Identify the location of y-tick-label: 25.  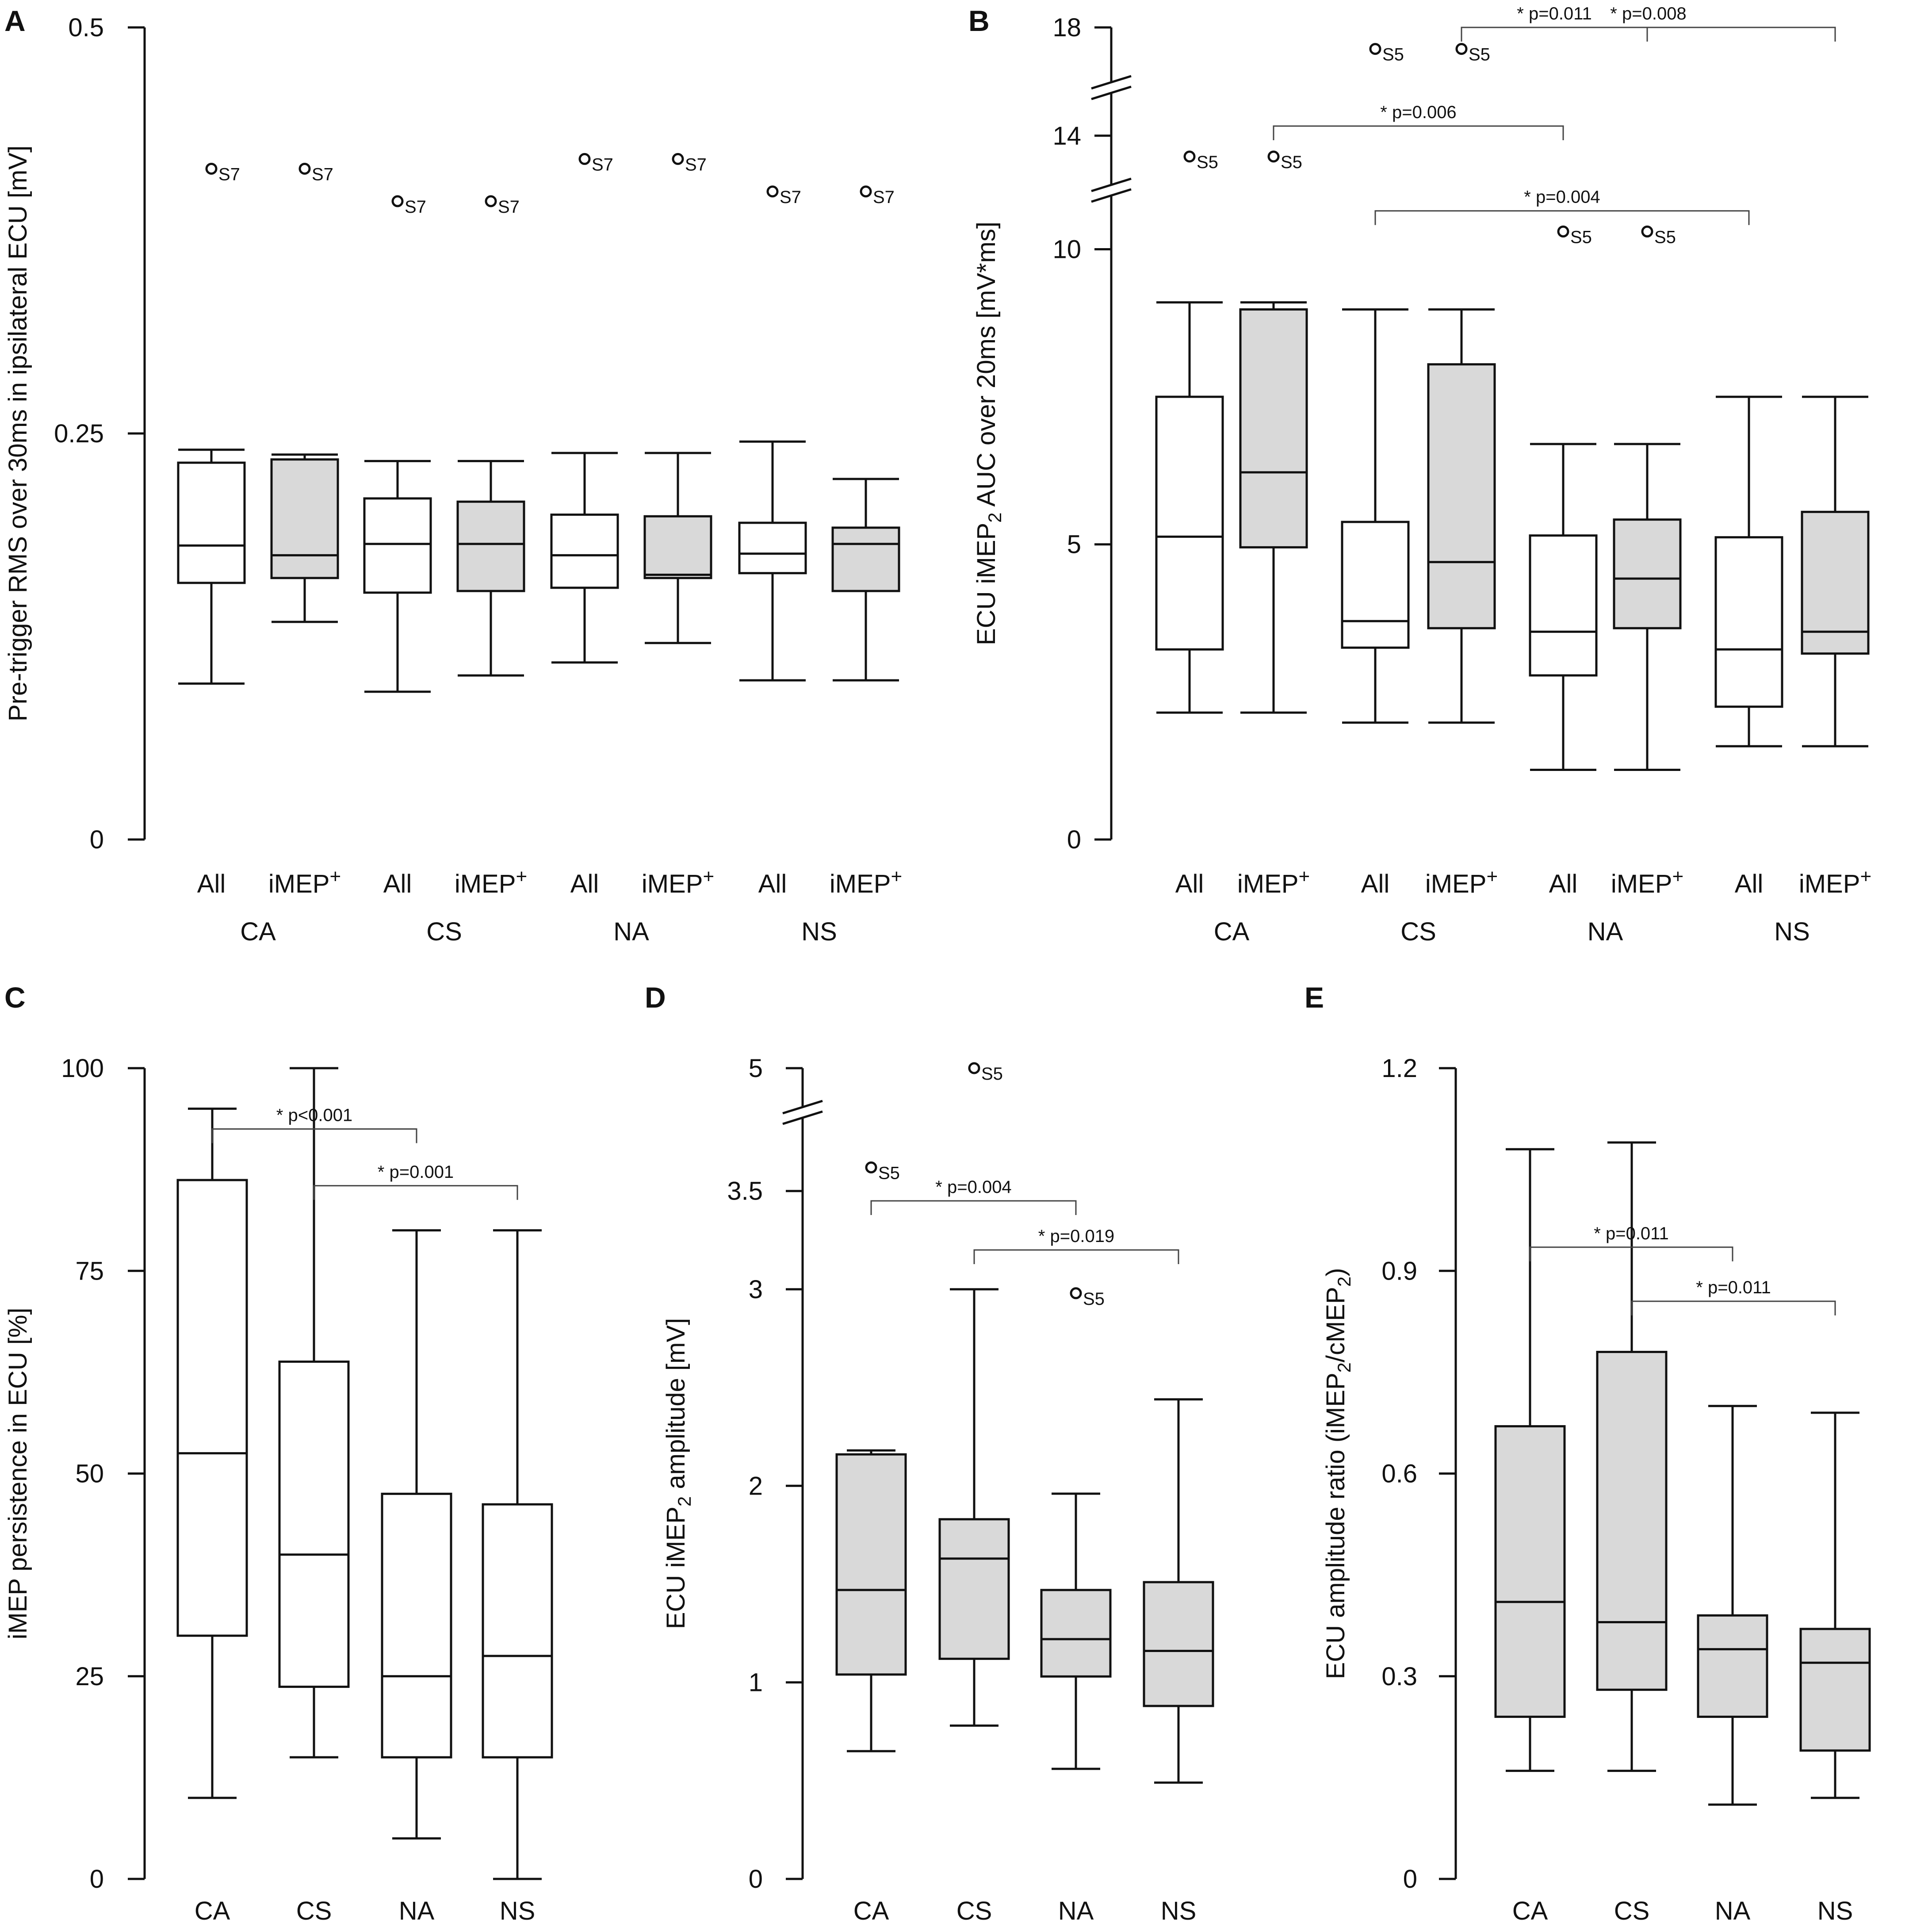
(89, 1676).